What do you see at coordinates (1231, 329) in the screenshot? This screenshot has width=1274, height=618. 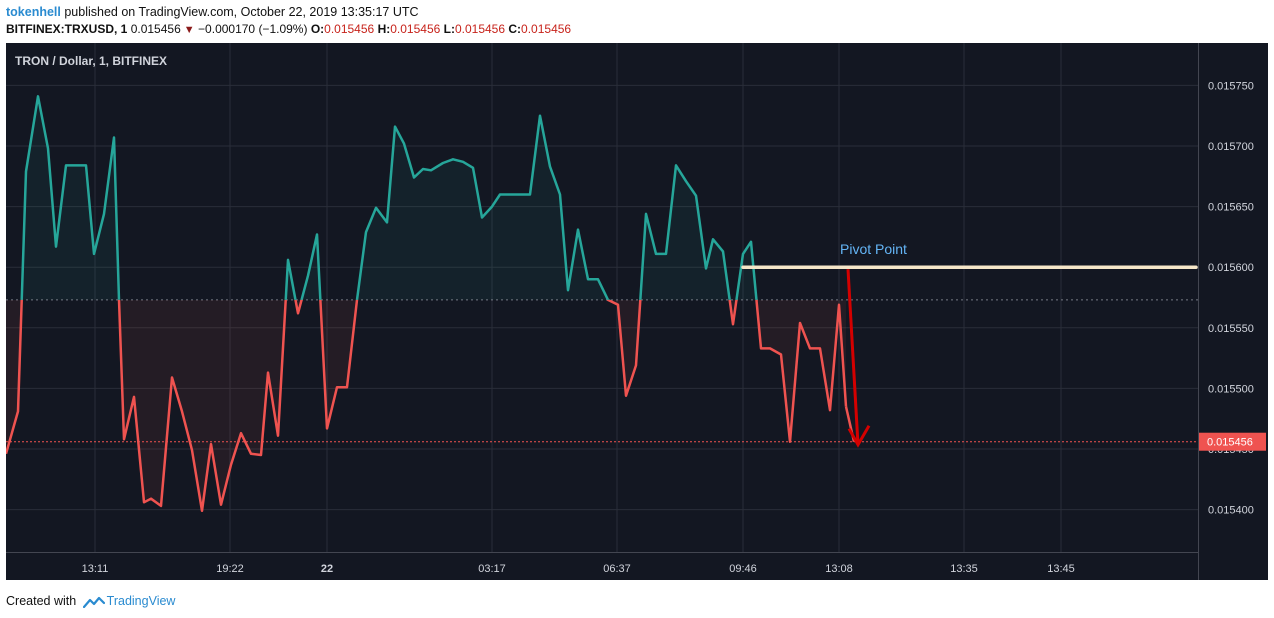 I see `y-tick-label: 0.015550` at bounding box center [1231, 329].